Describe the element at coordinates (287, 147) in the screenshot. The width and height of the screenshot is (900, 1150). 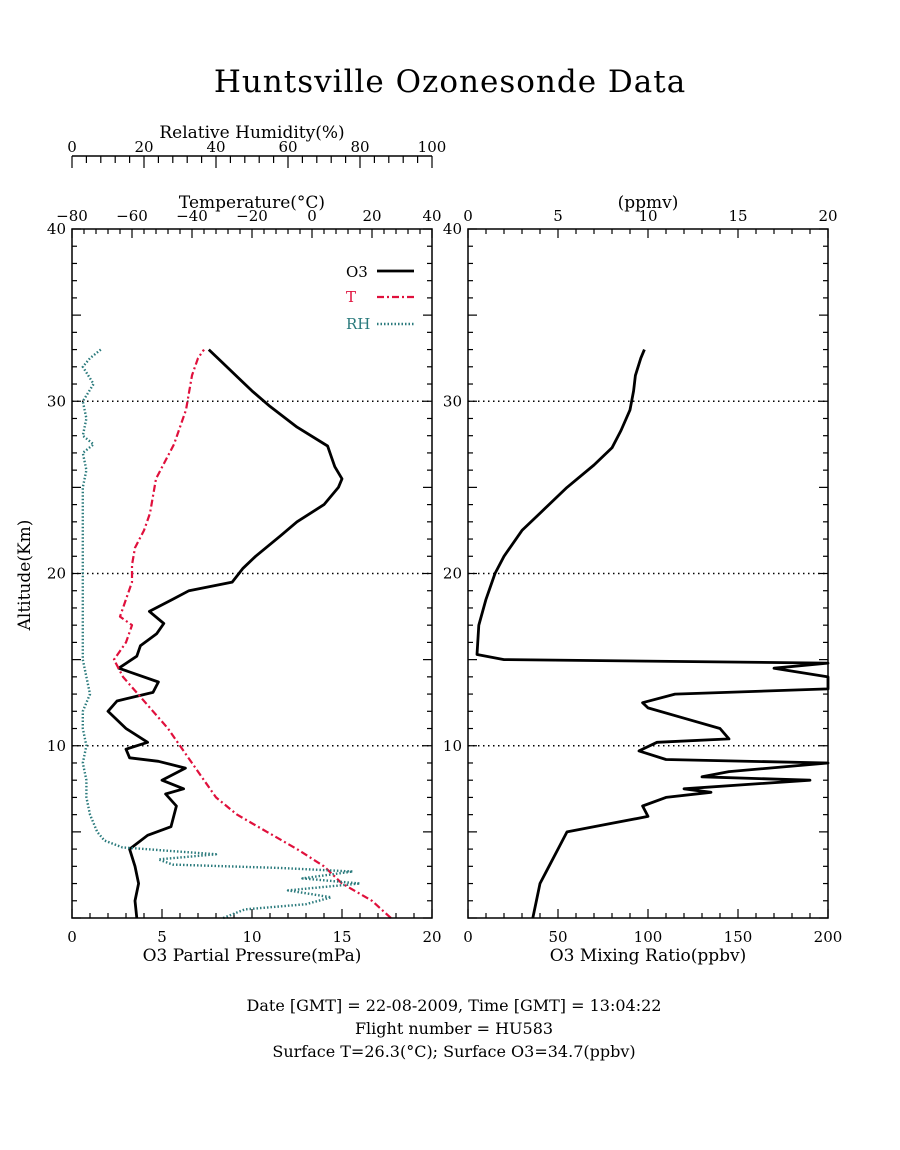
I see `x-tick-label: 60` at that location.